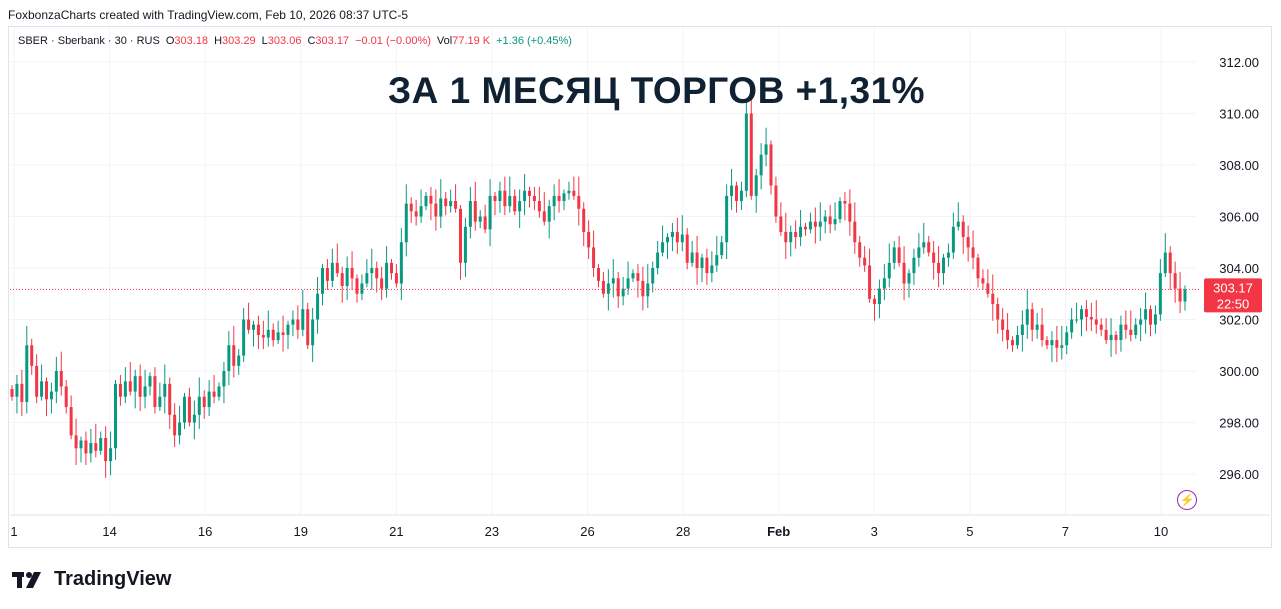  What do you see at coordinates (471, 41) in the screenshot?
I see `volume-value: 77.19 K` at bounding box center [471, 41].